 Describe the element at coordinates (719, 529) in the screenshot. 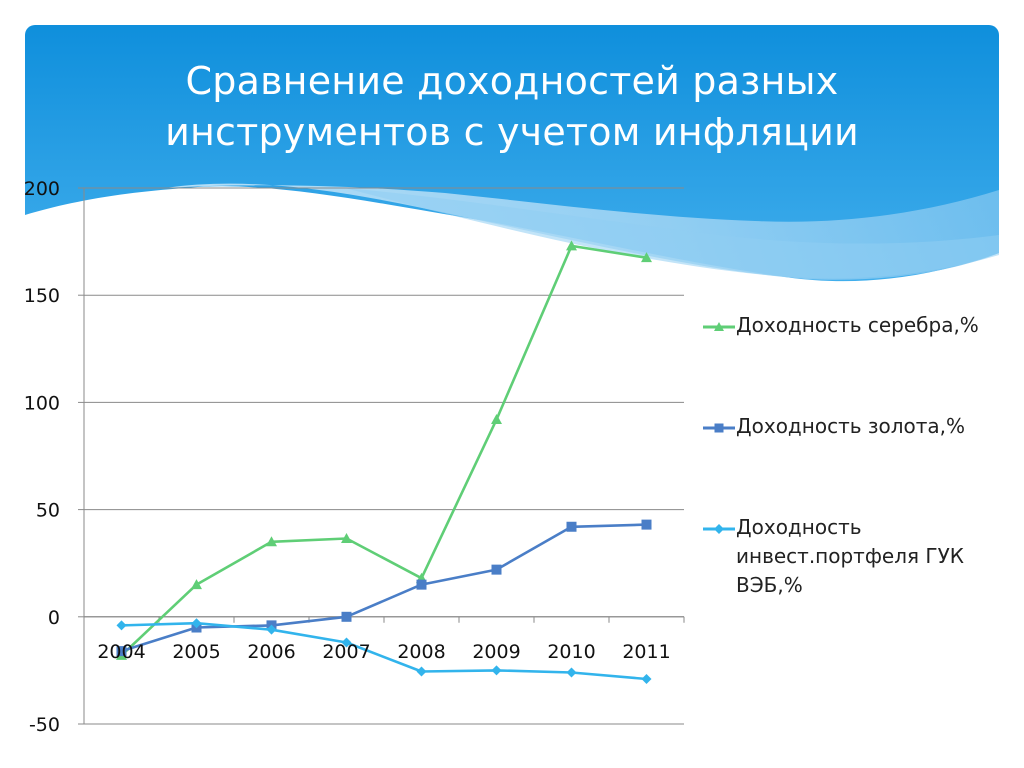

I see `legend-key-portfolio` at that location.